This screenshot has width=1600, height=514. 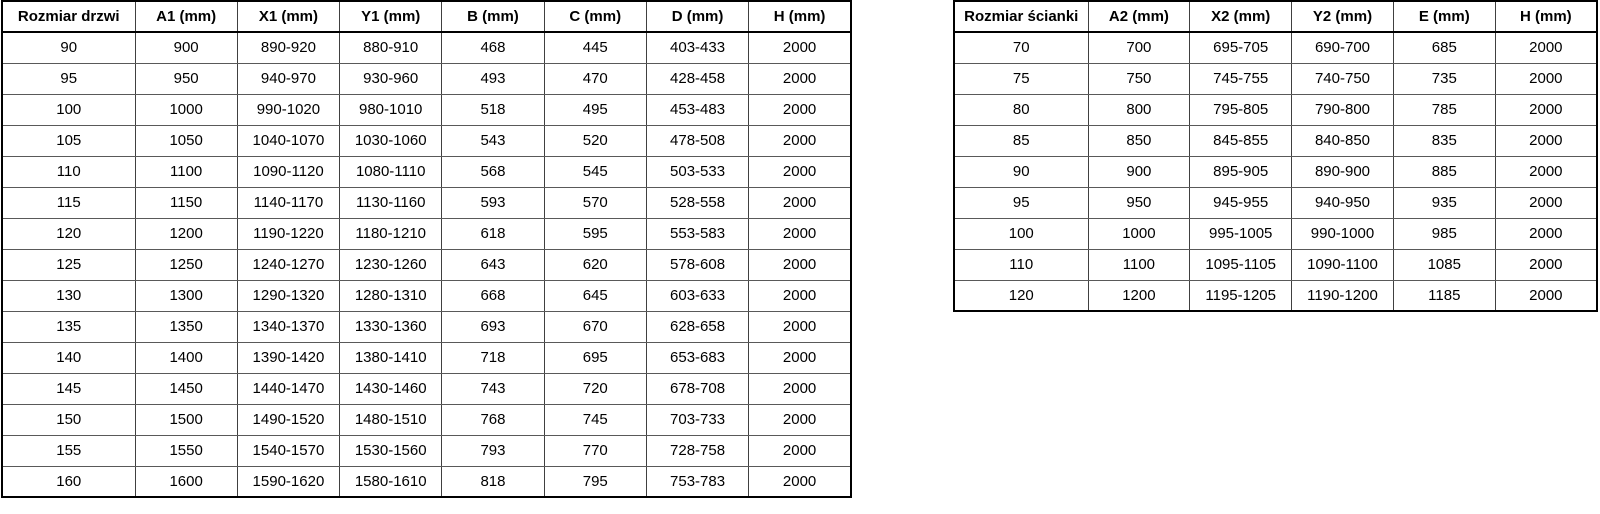 What do you see at coordinates (288, 140) in the screenshot?
I see `table-cell: 1040-1070` at bounding box center [288, 140].